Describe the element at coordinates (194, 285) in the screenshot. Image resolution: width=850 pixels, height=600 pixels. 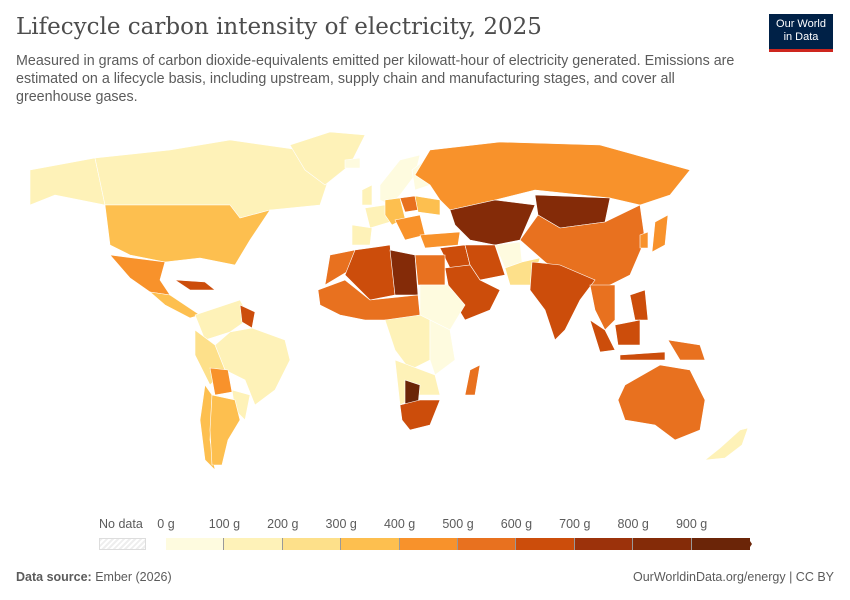
I see `region-caribbean` at that location.